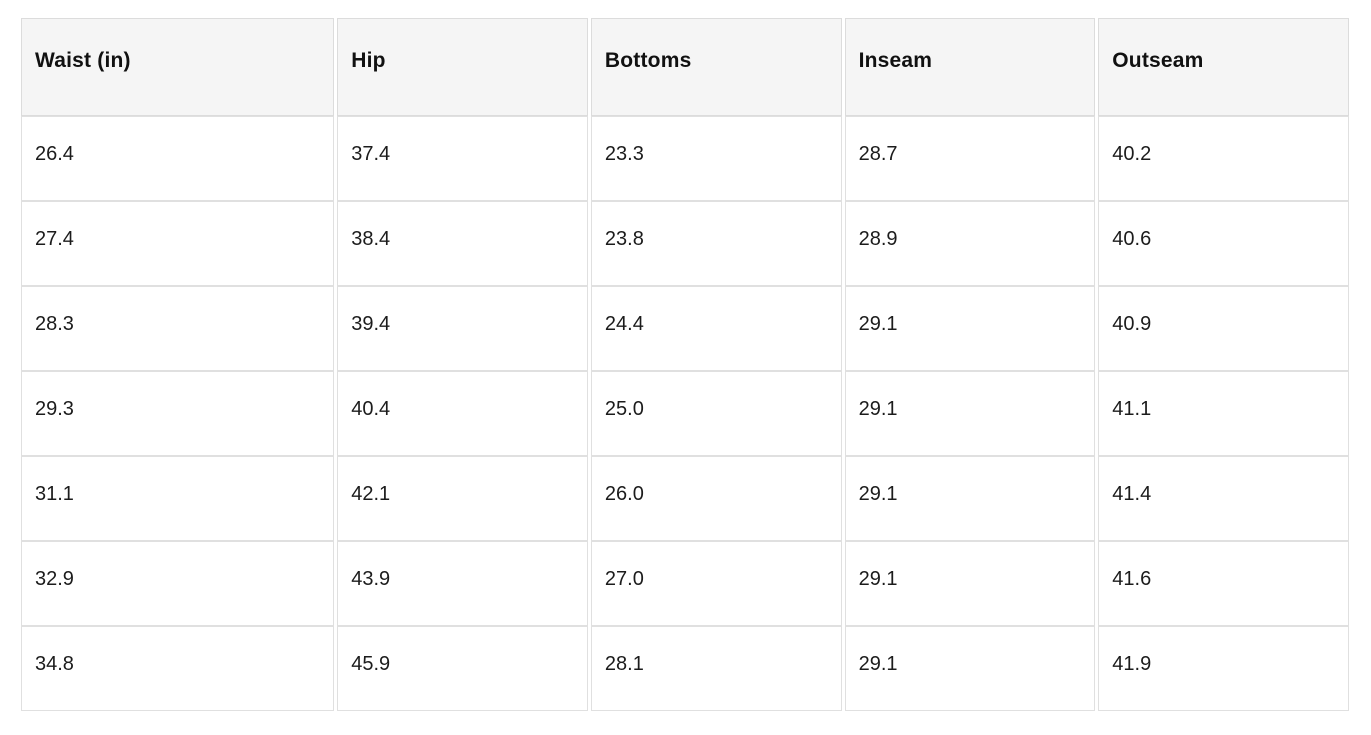  I want to click on table-cell: 32.9, so click(178, 583).